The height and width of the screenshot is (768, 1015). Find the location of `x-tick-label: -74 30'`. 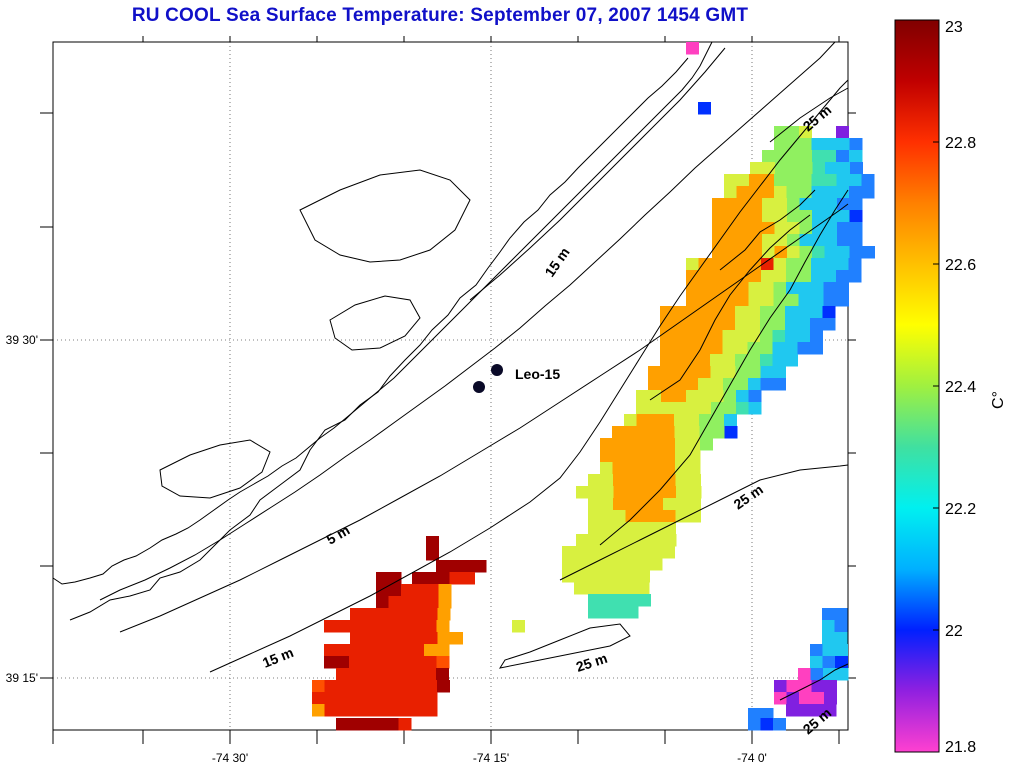

x-tick-label: -74 30' is located at coordinates (230, 758).